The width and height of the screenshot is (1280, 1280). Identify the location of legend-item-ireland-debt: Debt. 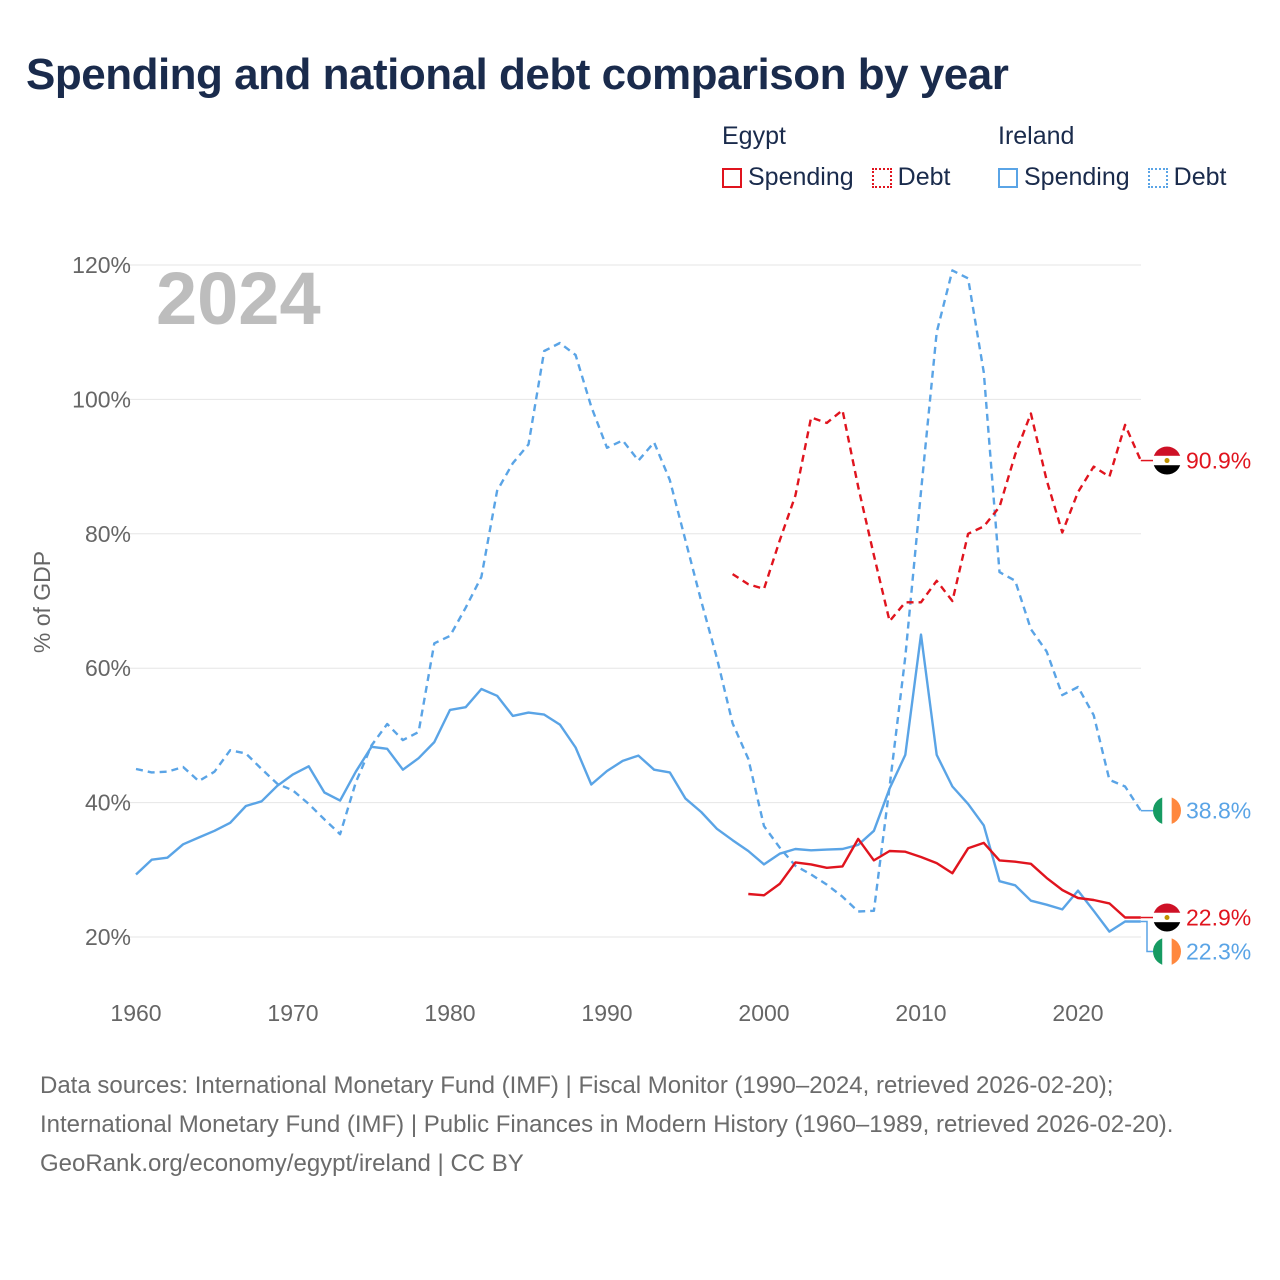
(1187, 177).